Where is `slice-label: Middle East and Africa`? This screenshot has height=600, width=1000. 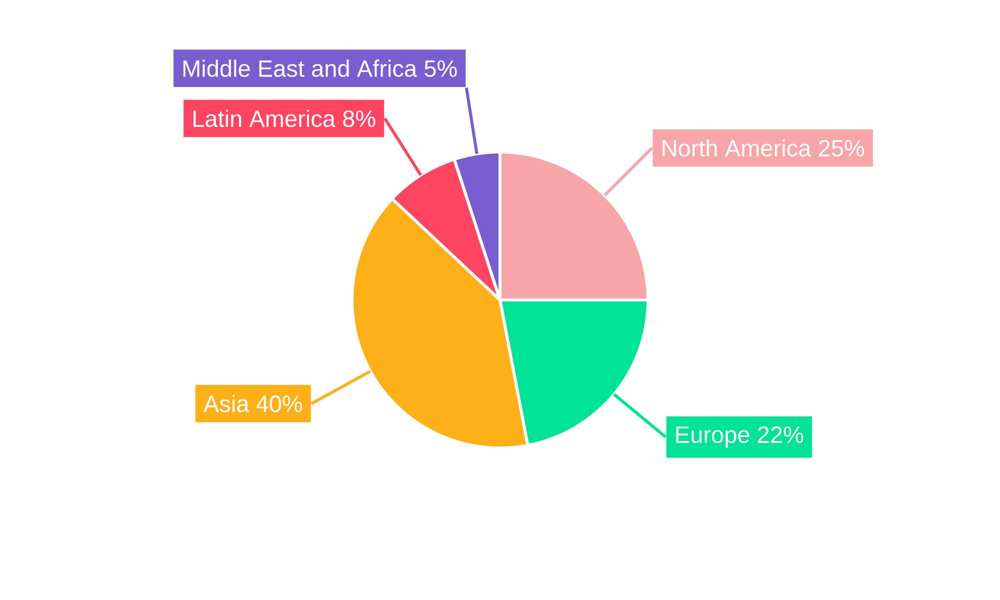
slice-label: Middle East and Africa is located at coordinates (300, 68).